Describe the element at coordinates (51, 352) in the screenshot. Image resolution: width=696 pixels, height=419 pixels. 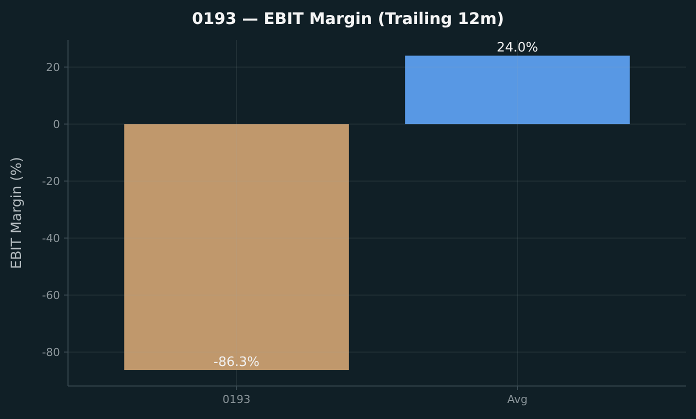
I see `y-tick-label: -80` at that location.